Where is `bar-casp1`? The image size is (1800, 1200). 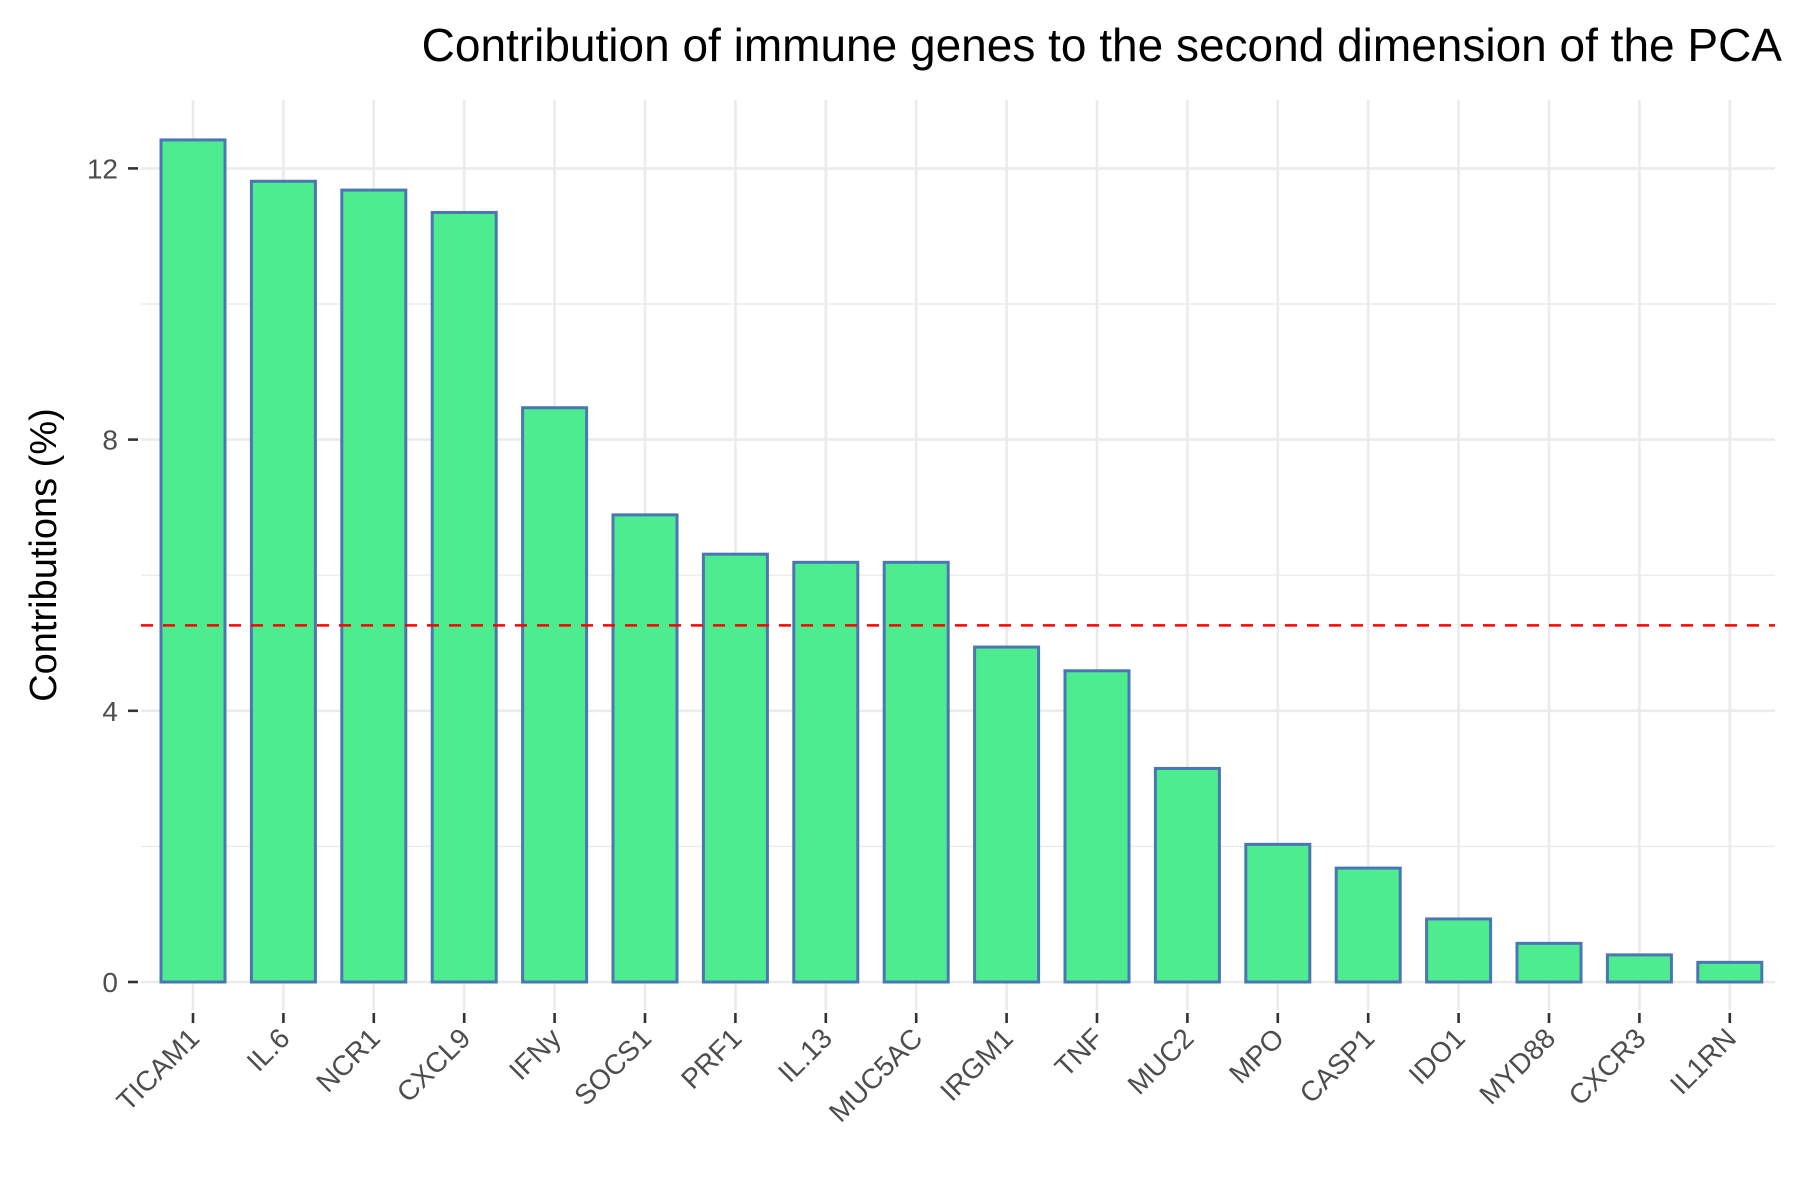
bar-casp1 is located at coordinates (1368, 925).